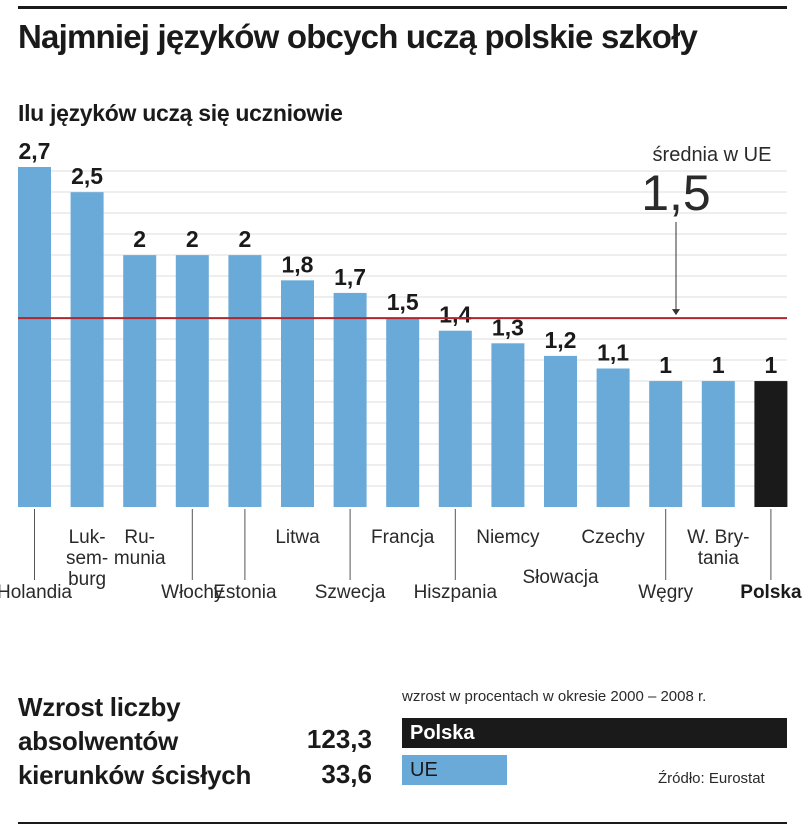 The image size is (805, 835). Describe the element at coordinates (402, 823) in the screenshot. I see `bottom-rule` at that location.